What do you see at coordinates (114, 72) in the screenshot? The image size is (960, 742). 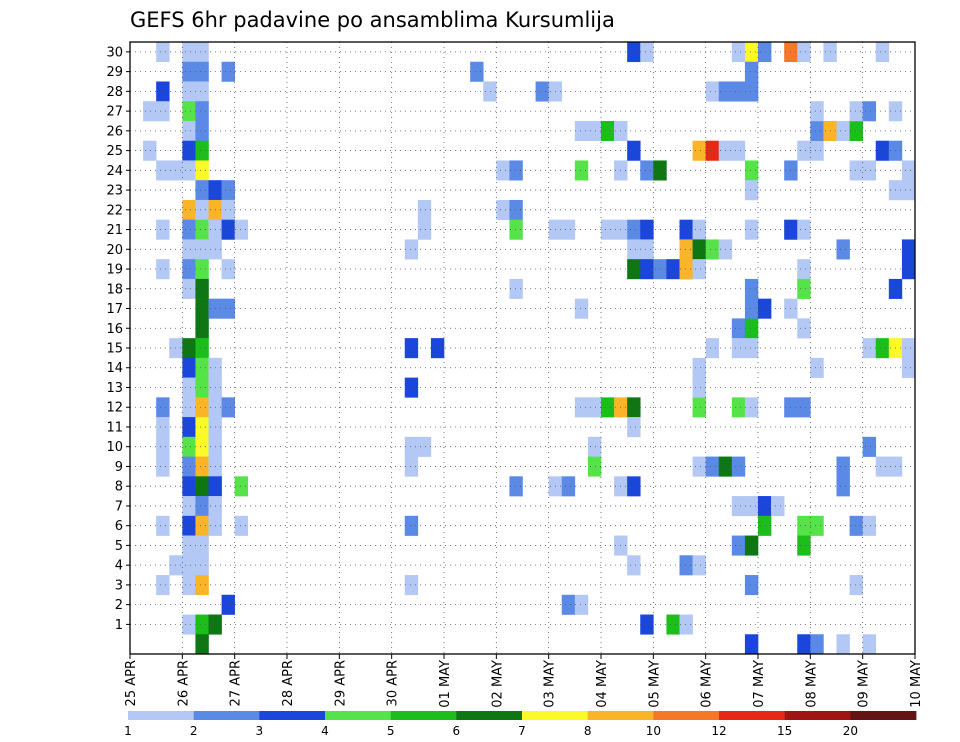 I see `y-tick-label: 29` at bounding box center [114, 72].